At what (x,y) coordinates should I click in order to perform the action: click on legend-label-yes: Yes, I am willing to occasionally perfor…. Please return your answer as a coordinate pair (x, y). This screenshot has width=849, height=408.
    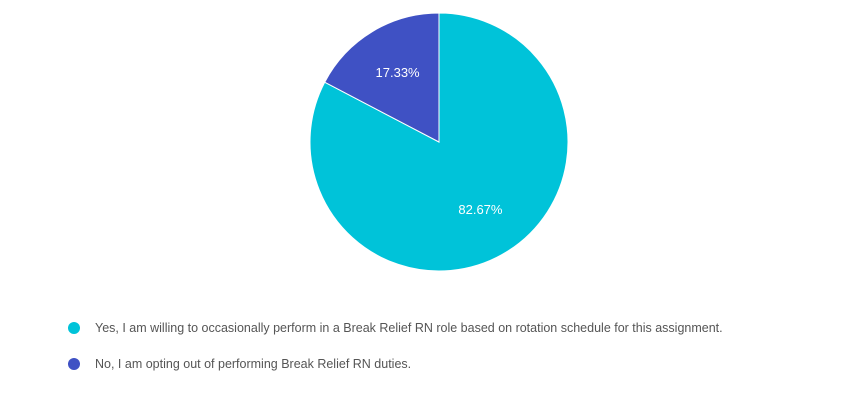
    Looking at the image, I should click on (409, 328).